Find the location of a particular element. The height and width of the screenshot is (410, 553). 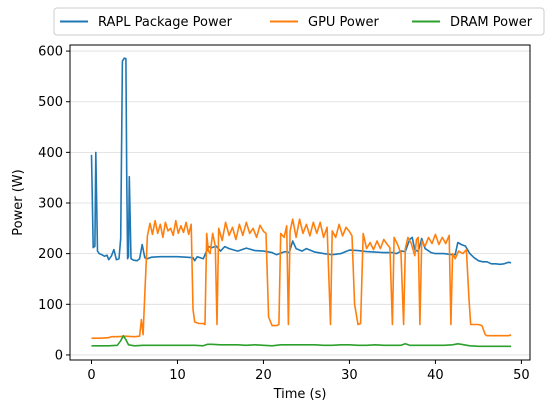

y-axis-ticks: 0 100 200 300 400 500 600 is located at coordinates (54, 204).